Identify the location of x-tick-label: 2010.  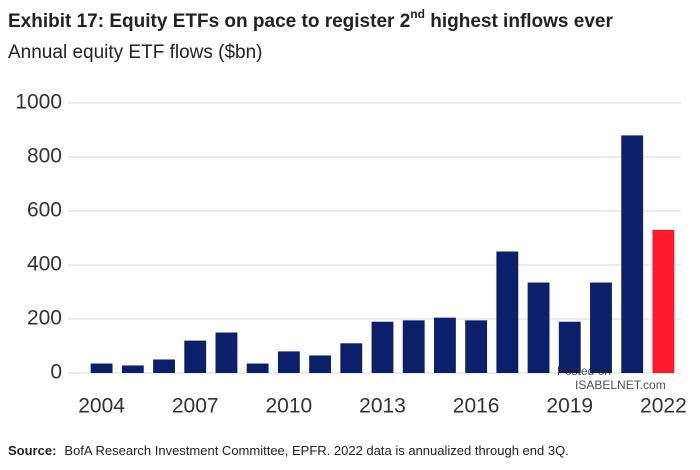
(289, 406).